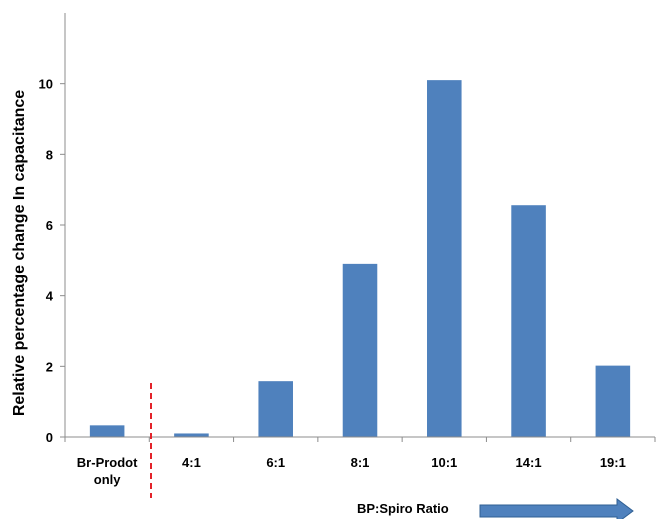 The height and width of the screenshot is (519, 665). What do you see at coordinates (403, 508) in the screenshot?
I see `x-axis-title: BP:Spiro Ratio` at bounding box center [403, 508].